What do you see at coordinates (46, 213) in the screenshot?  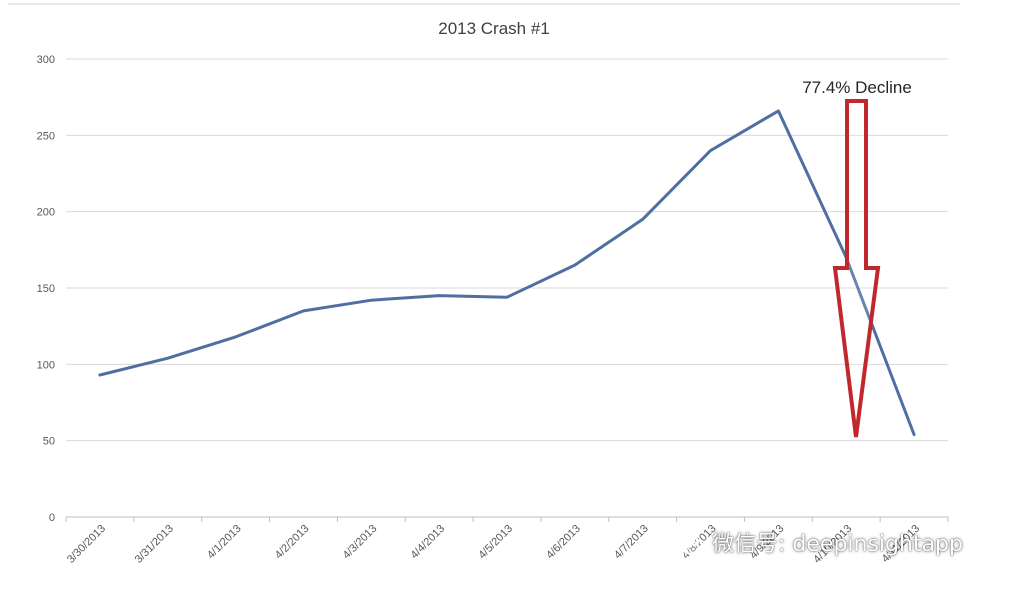 I see `y-tick-label: 200` at bounding box center [46, 213].